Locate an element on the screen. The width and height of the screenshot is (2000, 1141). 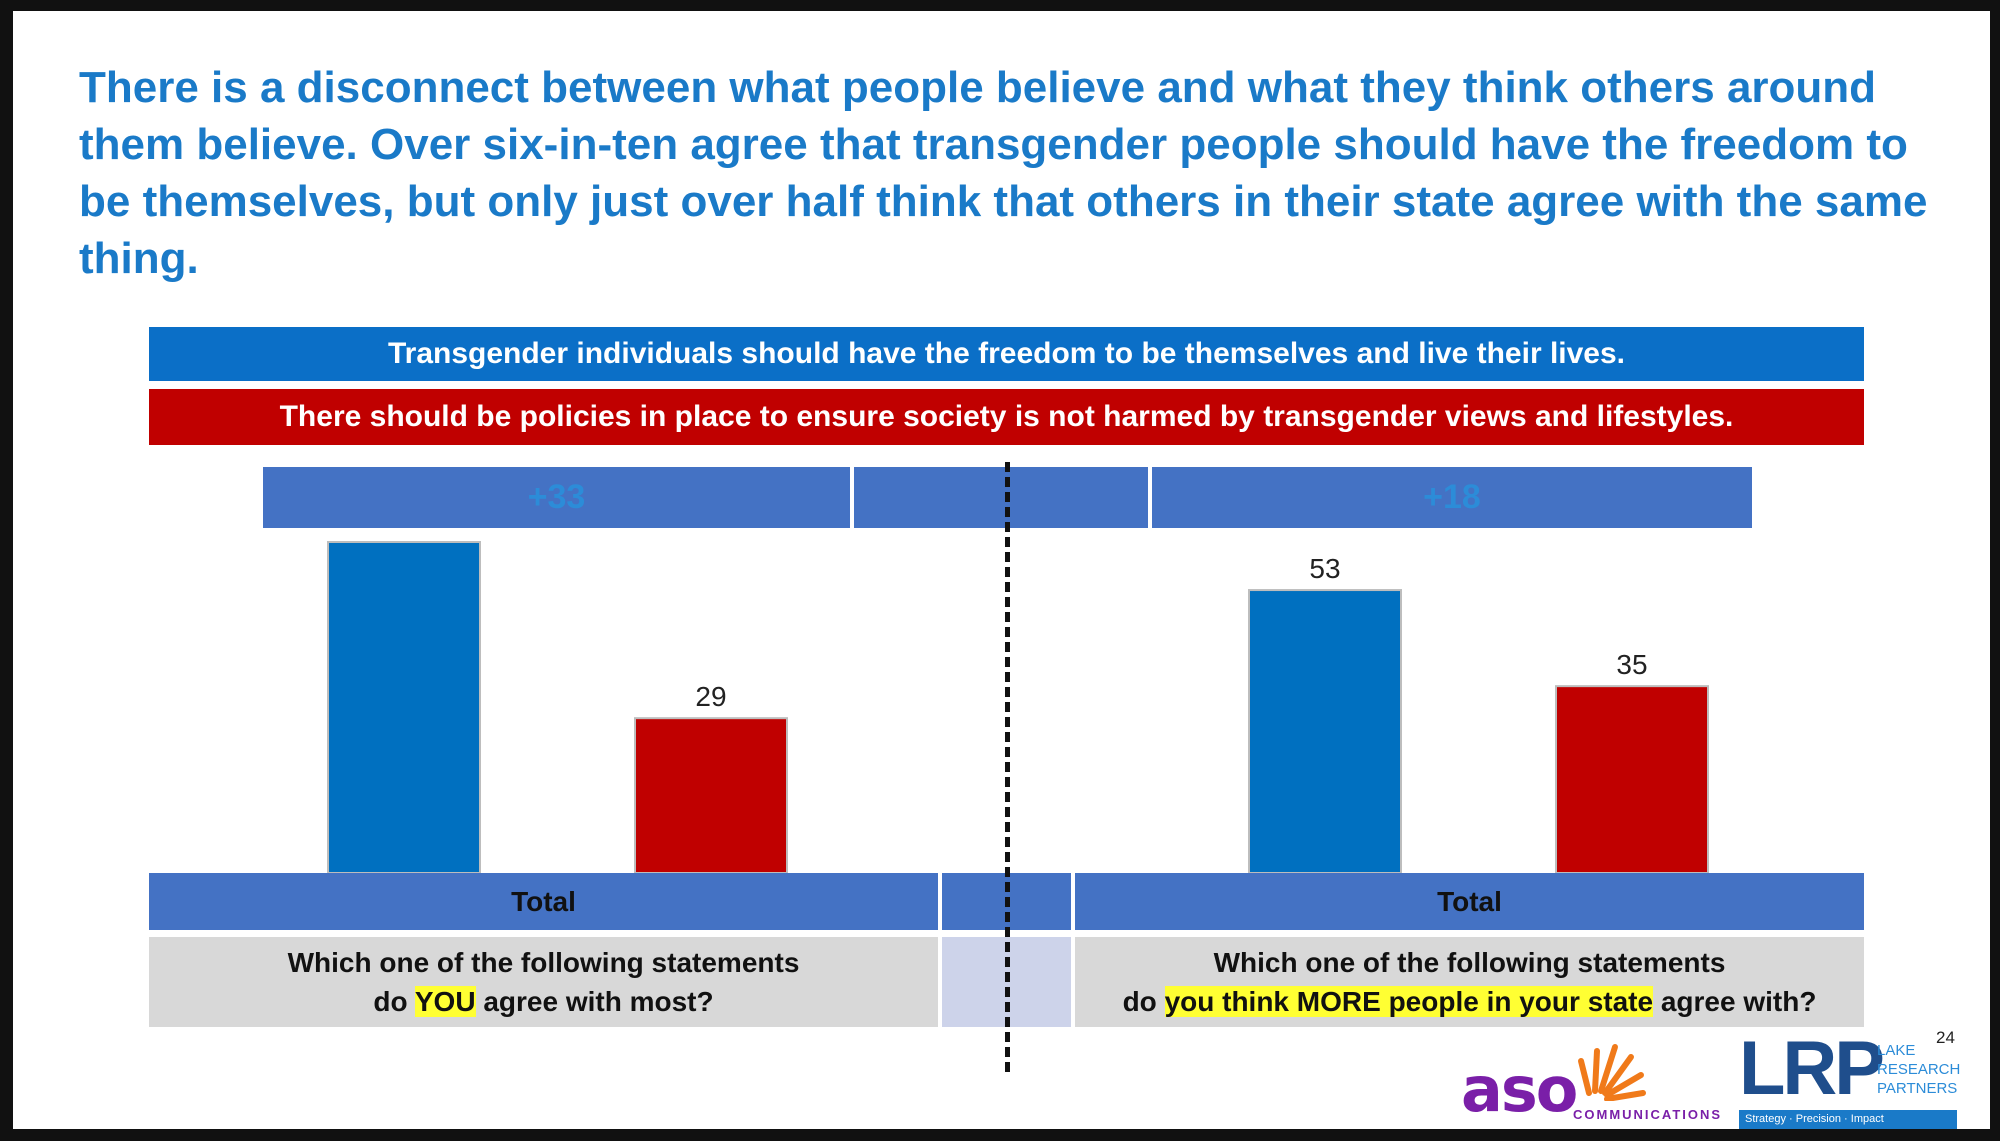
aso-communications-logo: aso COMMUNICATIONS is located at coordinates (1596, 1078).